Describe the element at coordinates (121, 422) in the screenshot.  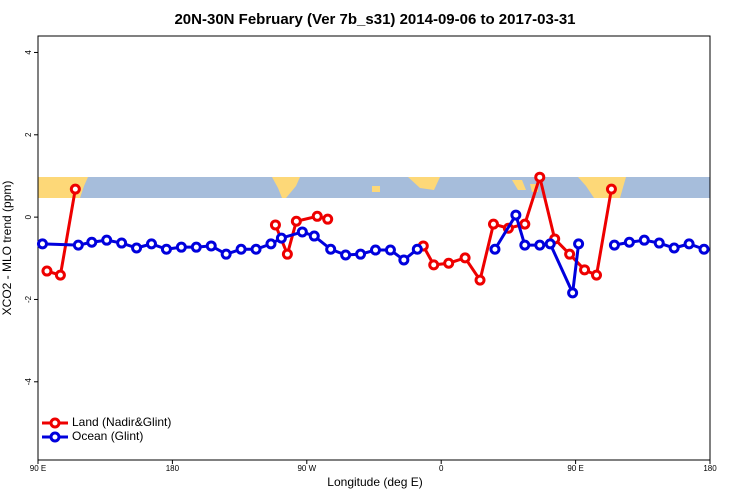
I see `legend-label: Land (Nadir&Glint)` at that location.